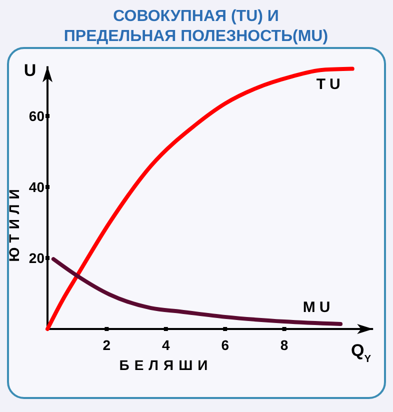 This screenshot has height=412, width=393. I want to click on x-tick-label: 2, so click(106, 345).